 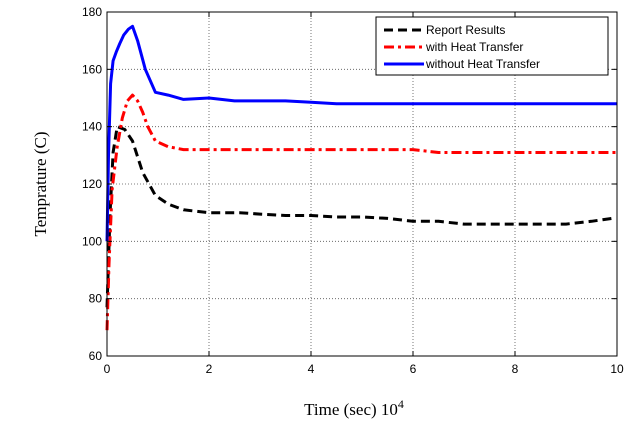 What do you see at coordinates (92, 127) in the screenshot?
I see `y-tick-label: 140` at bounding box center [92, 127].